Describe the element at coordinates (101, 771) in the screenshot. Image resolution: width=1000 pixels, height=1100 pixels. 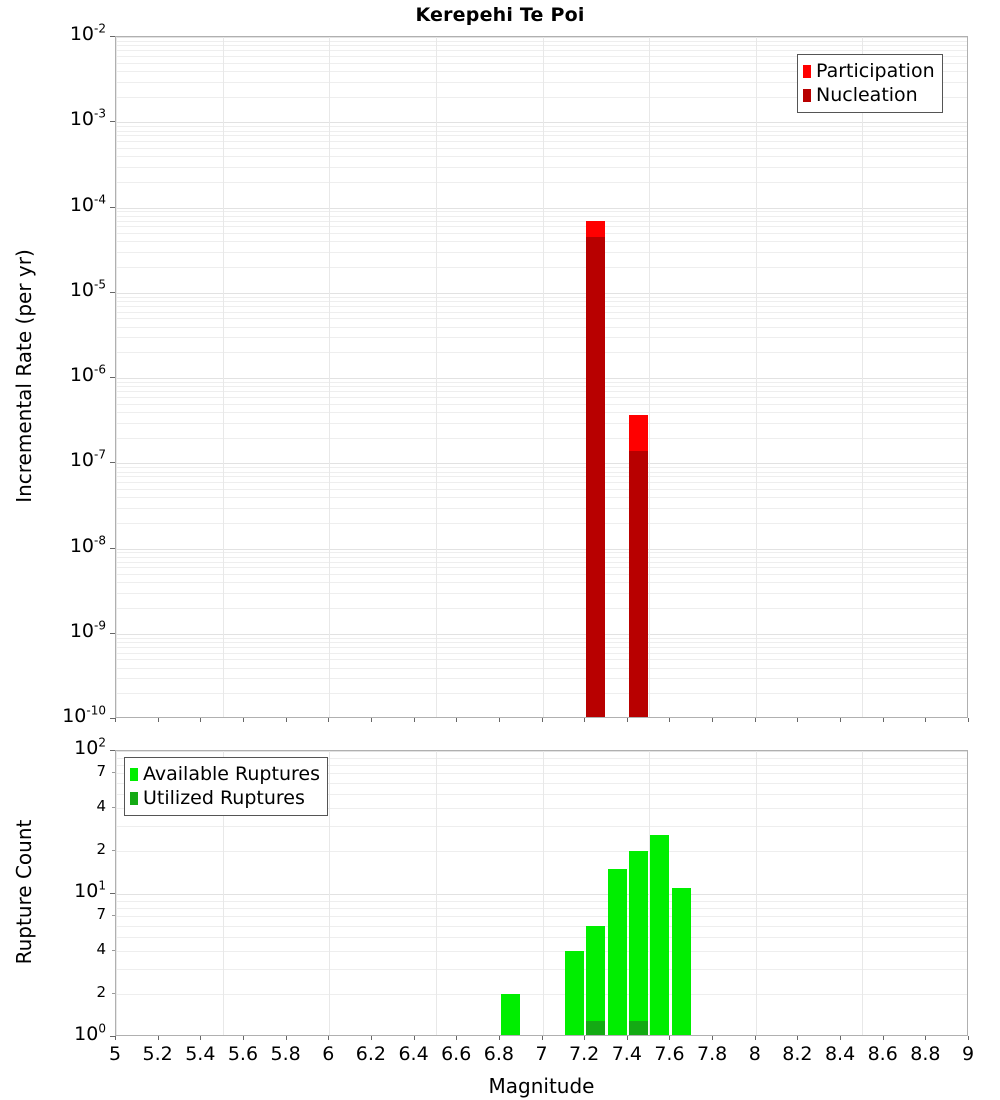
I see `y-axis-minor-tick-label: 7` at that location.